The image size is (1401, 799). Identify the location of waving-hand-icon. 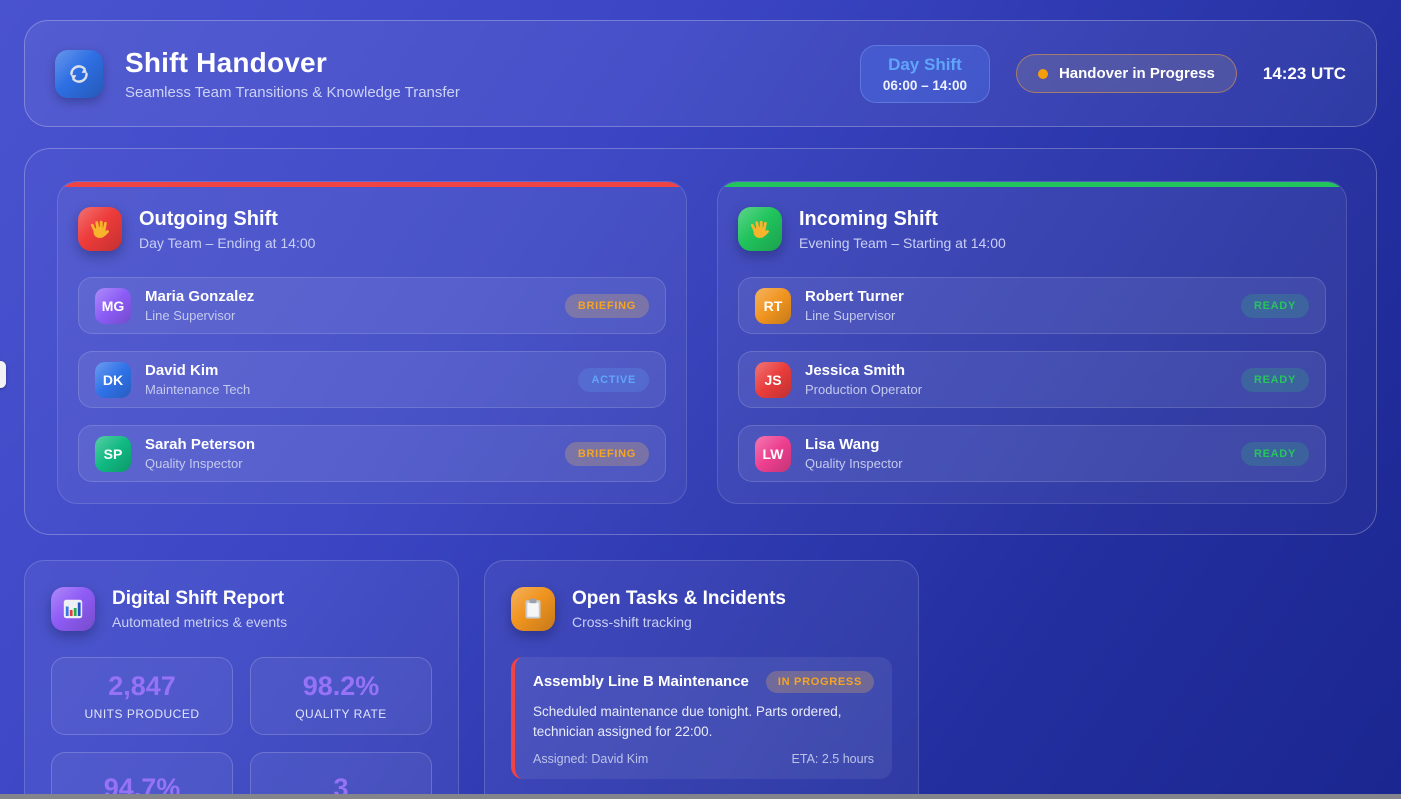
(760, 229).